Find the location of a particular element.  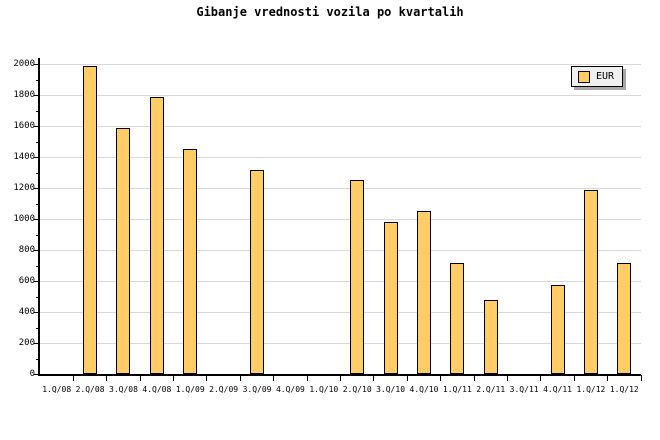

x-axis-tick-label: 3.Q/09 is located at coordinates (257, 389).